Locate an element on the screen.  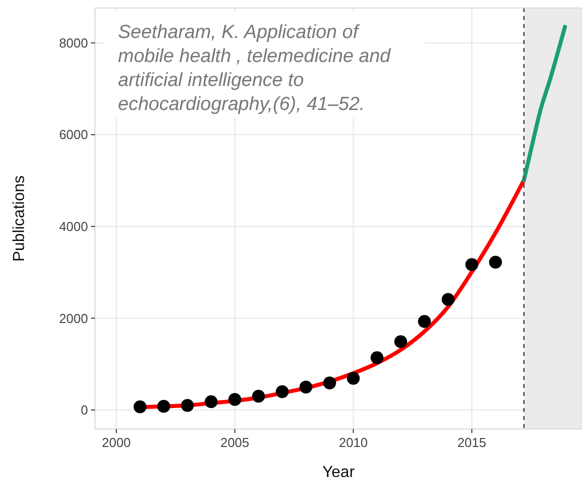
y-tick-label: 2000 is located at coordinates (73, 318).